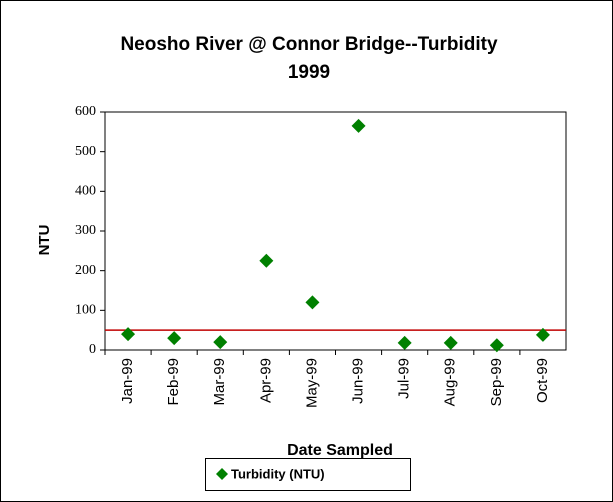 This screenshot has width=613, height=502. What do you see at coordinates (450, 382) in the screenshot?
I see `x-tick-label: Aug-99` at bounding box center [450, 382].